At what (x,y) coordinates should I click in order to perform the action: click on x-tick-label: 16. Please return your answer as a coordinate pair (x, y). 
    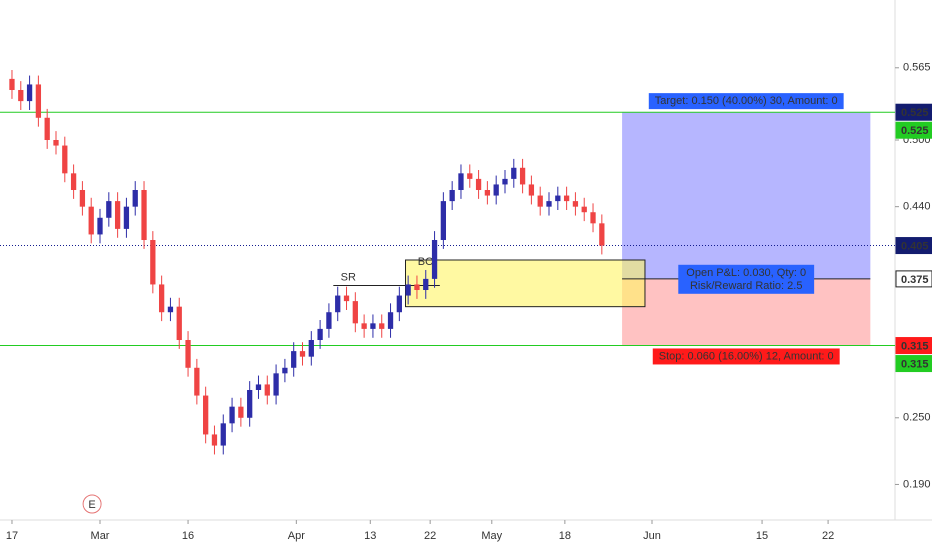
    Looking at the image, I should click on (188, 536).